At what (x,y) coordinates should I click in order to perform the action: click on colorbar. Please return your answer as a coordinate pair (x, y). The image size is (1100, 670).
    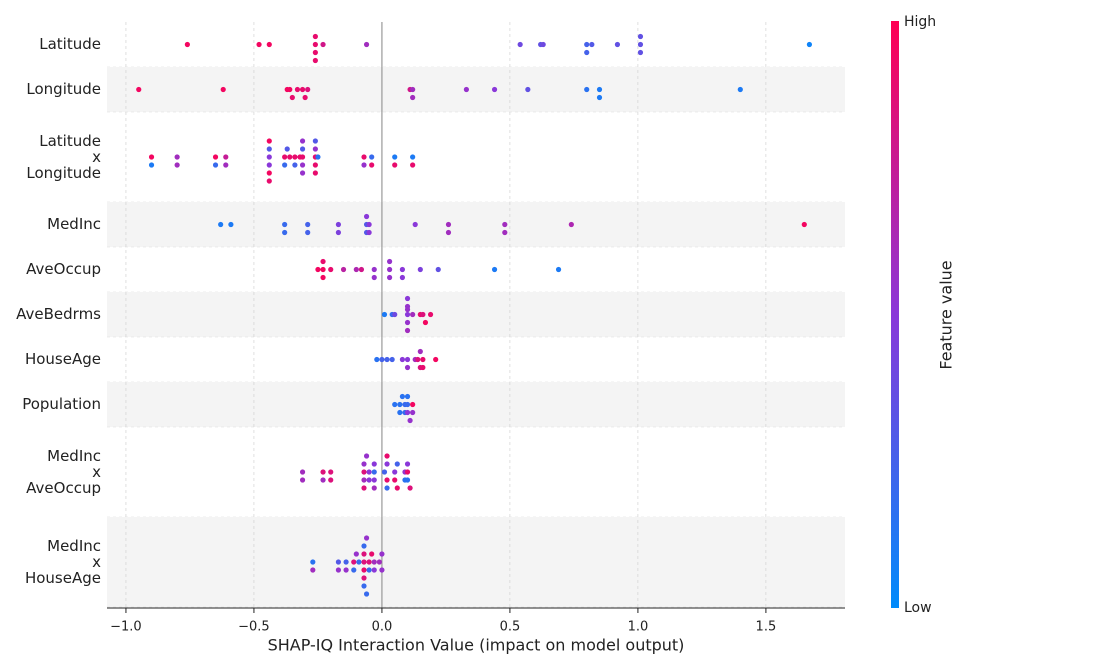
    Looking at the image, I should click on (895, 314).